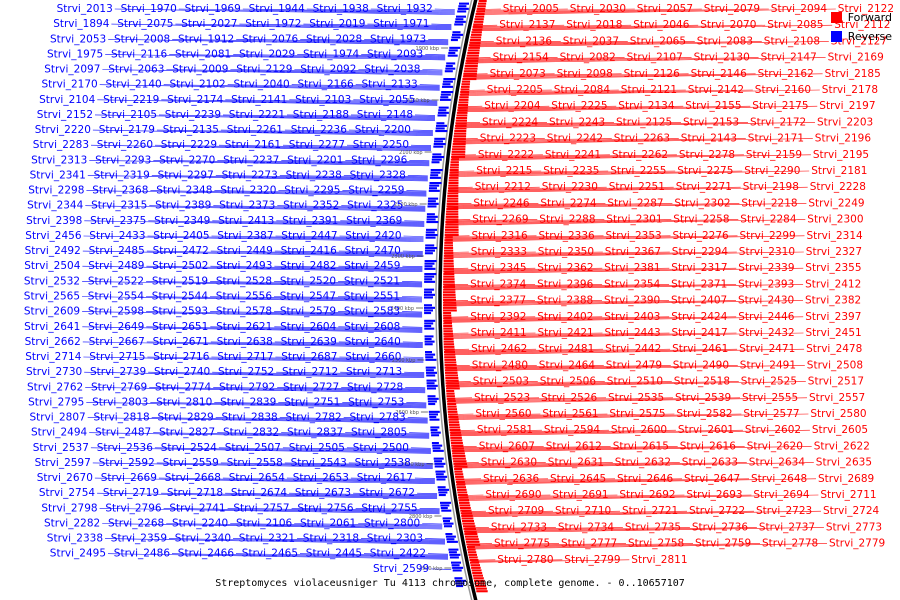 Image resolution: width=900 pixels, height=600 pixels. What do you see at coordinates (507, 446) in the screenshot?
I see `forward-gene-label: Strvi_2607` at bounding box center [507, 446].